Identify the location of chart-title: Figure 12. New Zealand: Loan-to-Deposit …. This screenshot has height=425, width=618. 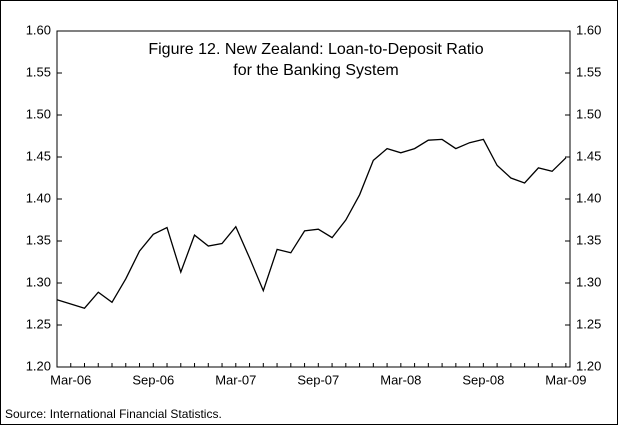
(315, 49).